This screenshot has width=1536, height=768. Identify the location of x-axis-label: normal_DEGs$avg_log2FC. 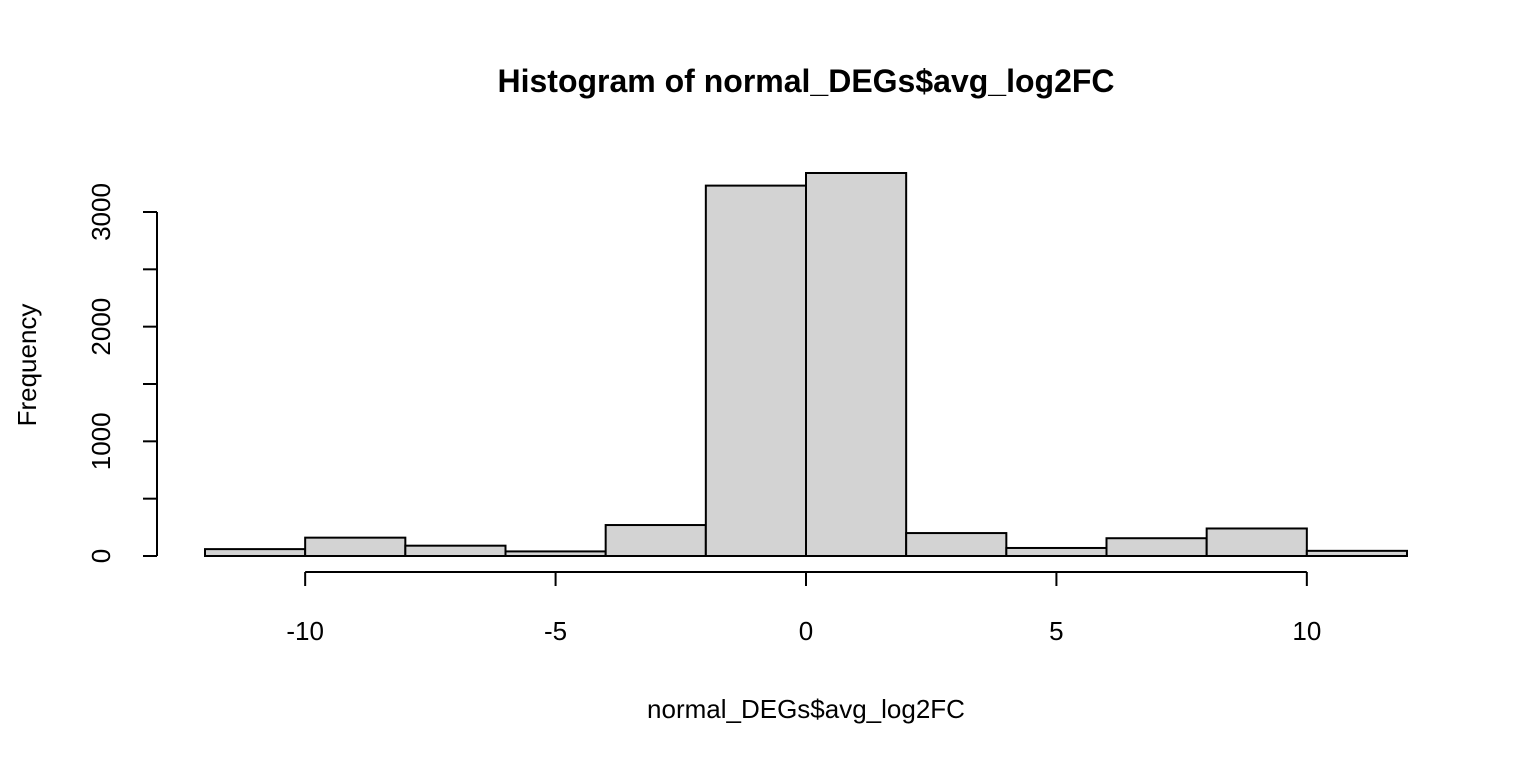
(806, 709).